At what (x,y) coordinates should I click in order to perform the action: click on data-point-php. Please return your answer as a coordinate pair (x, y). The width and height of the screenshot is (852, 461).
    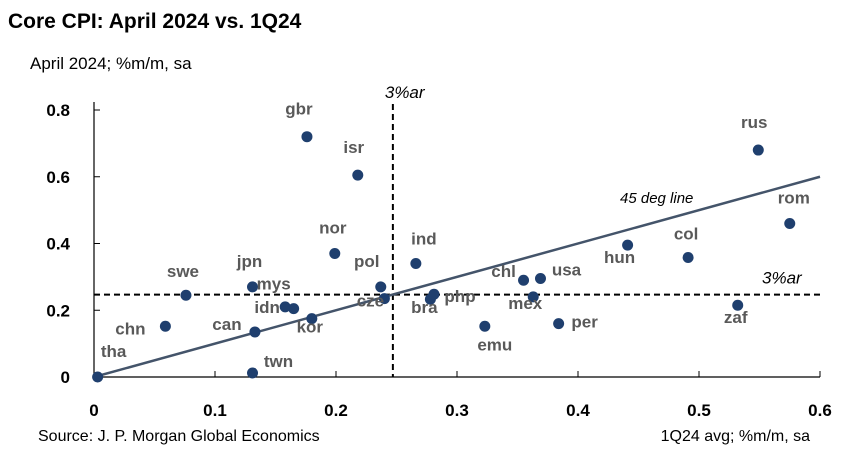
    Looking at the image, I should click on (434, 294).